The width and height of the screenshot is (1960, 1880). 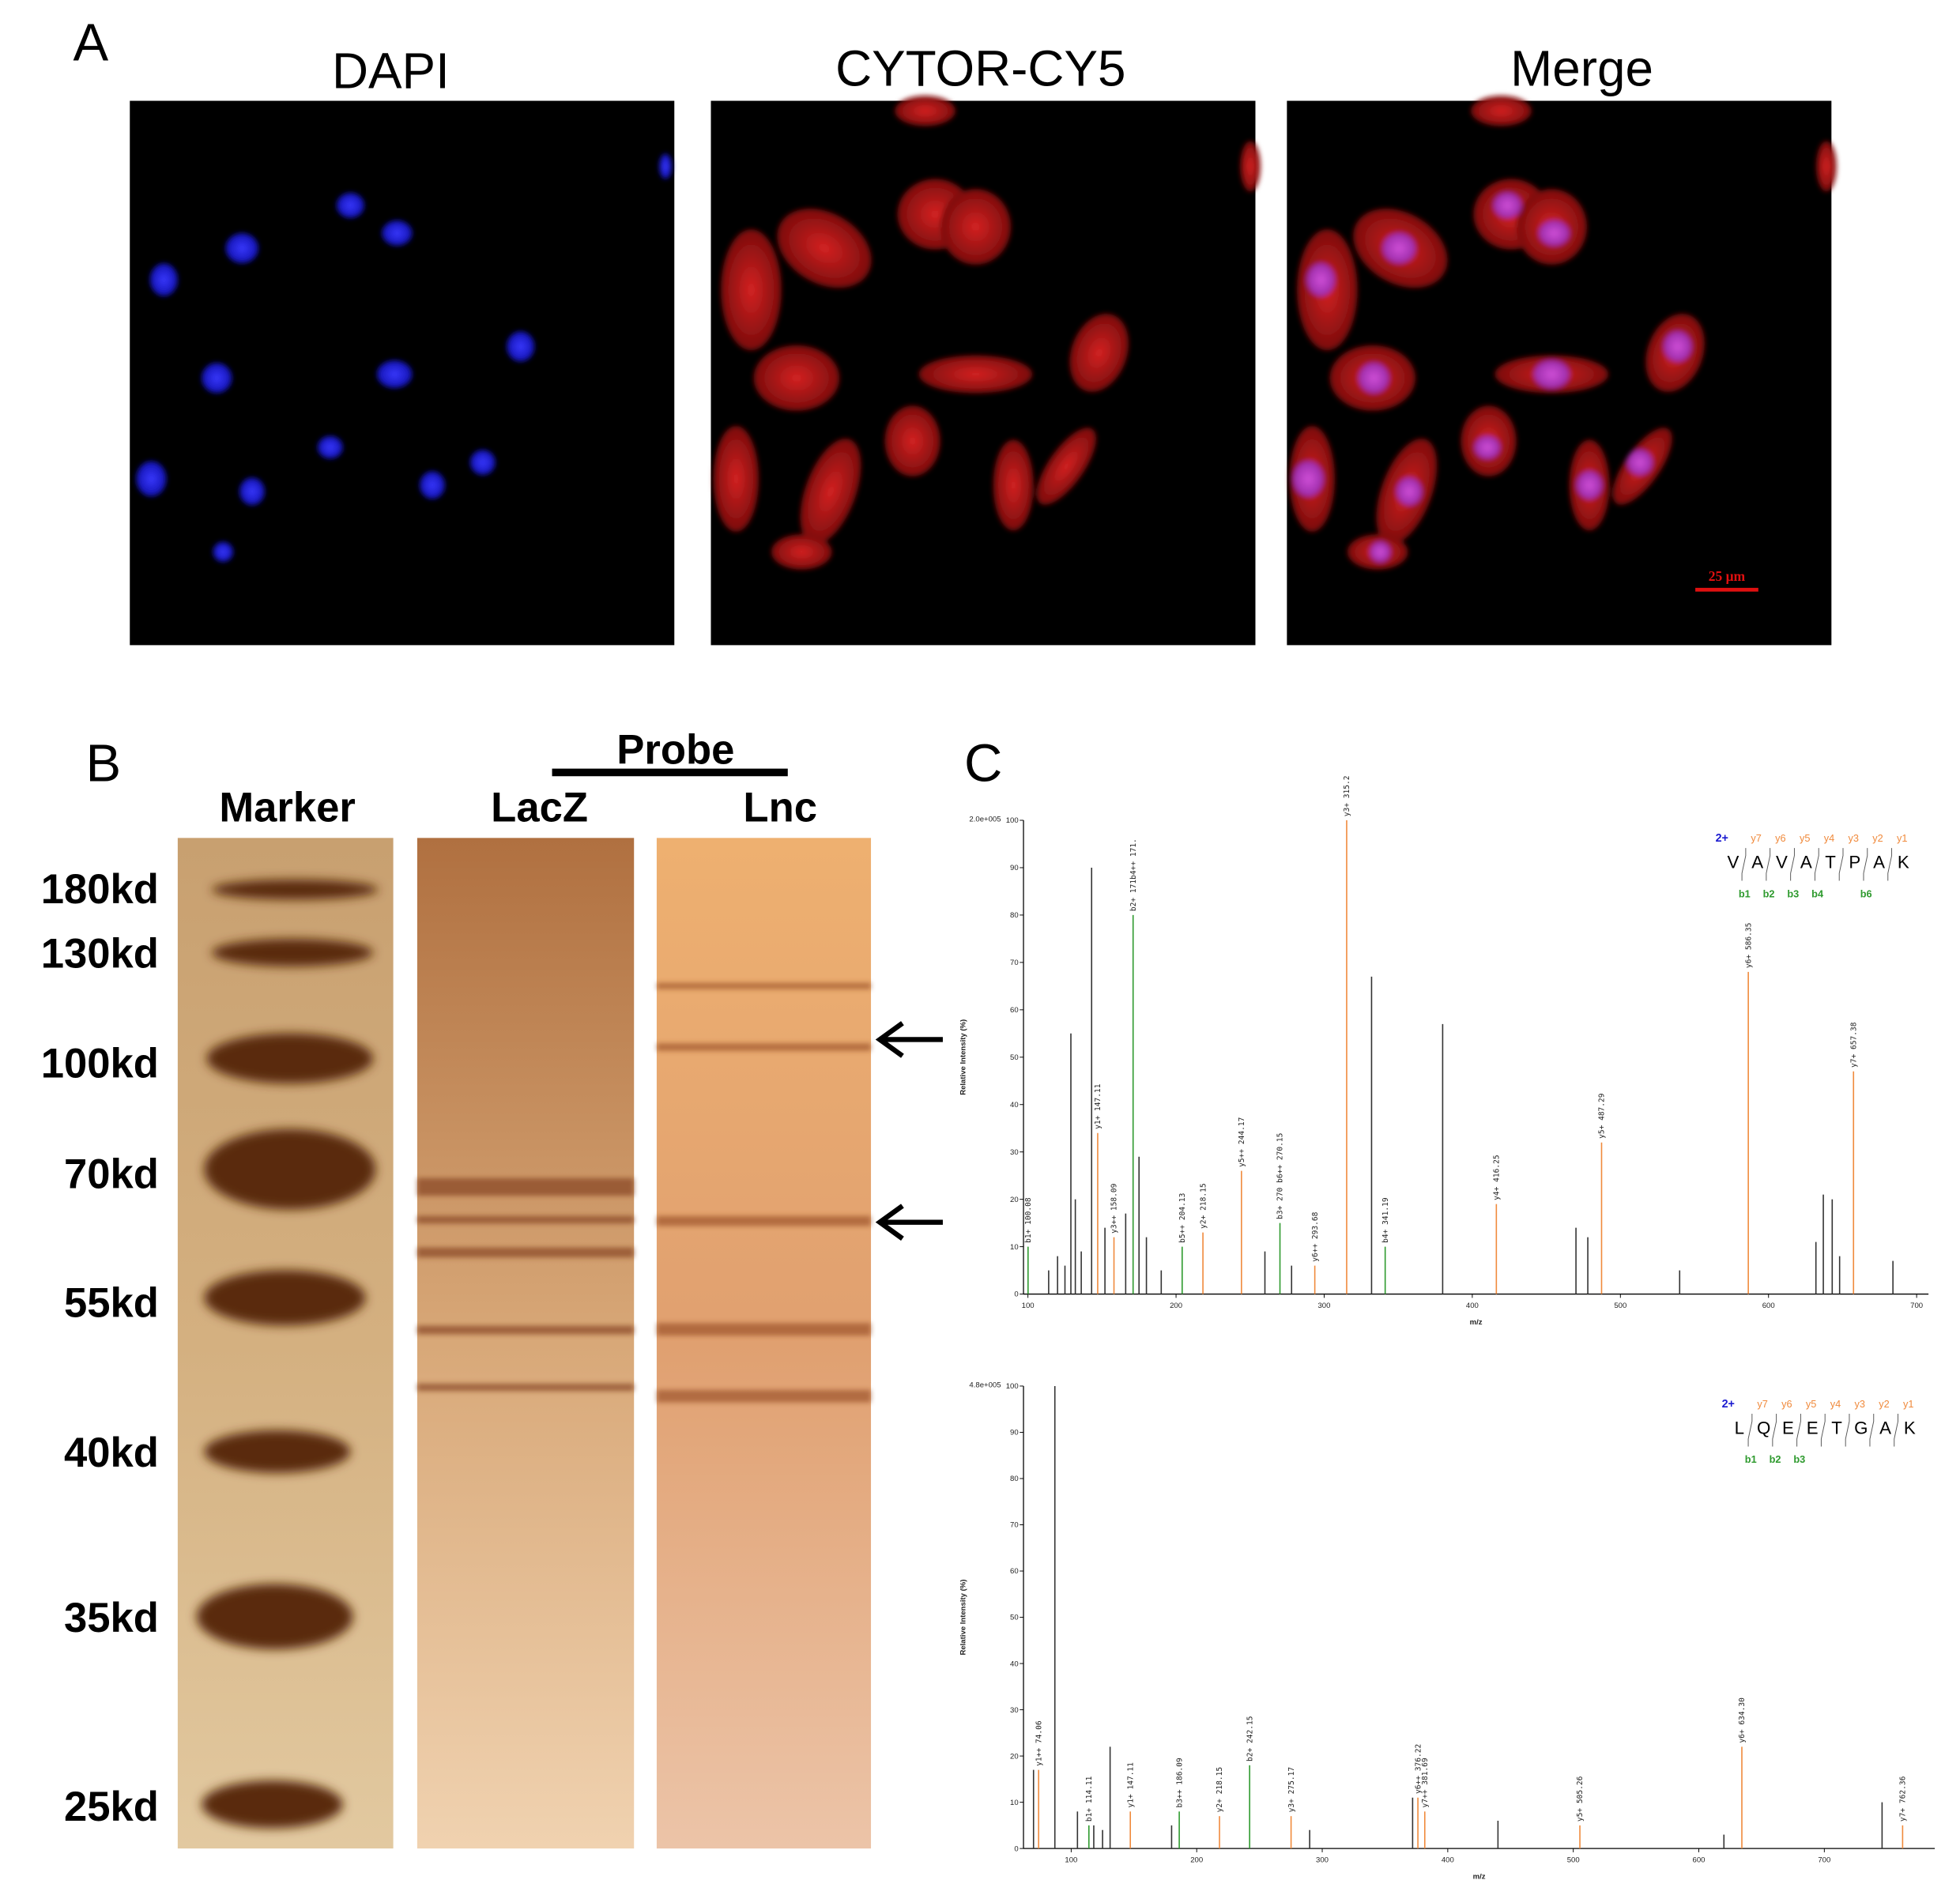 I want to click on panel-label: C, so click(x=983, y=764).